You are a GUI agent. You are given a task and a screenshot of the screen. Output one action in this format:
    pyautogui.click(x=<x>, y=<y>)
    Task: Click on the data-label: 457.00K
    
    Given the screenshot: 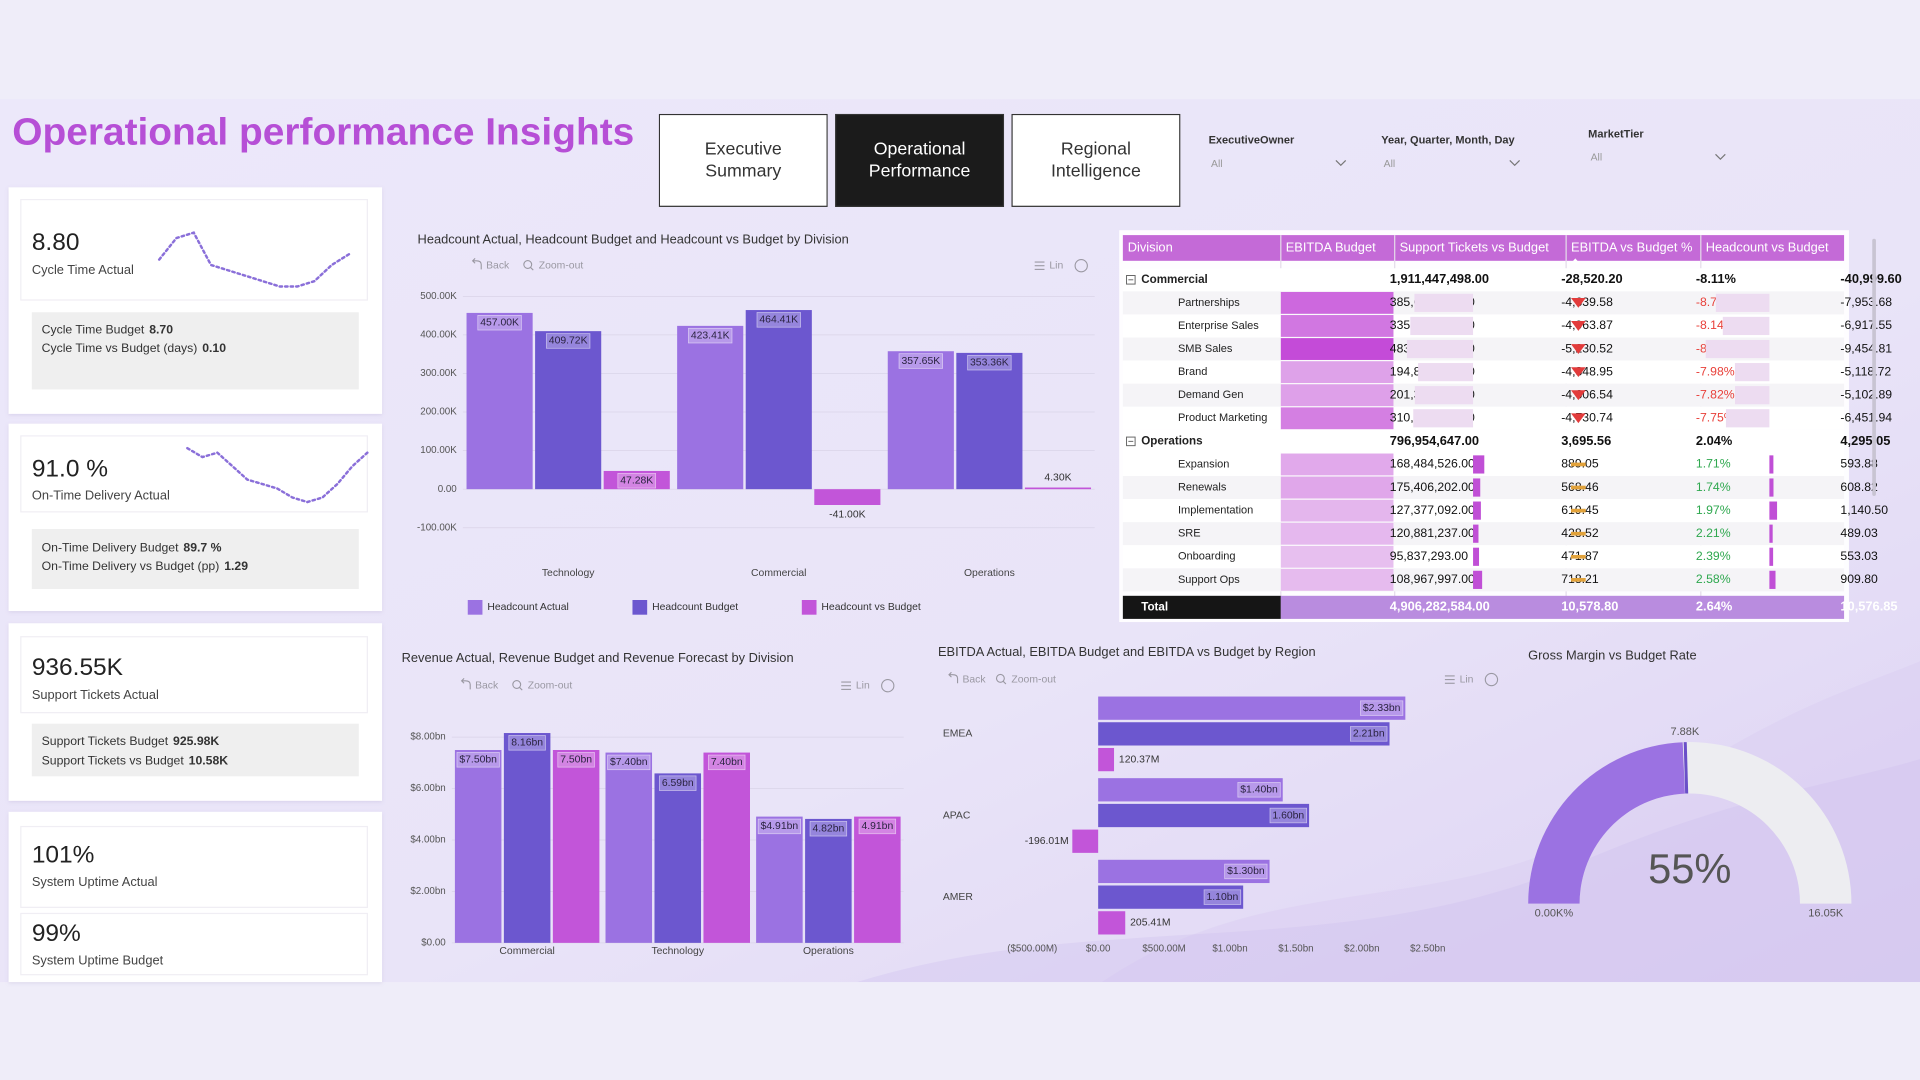 What is the action you would take?
    pyautogui.click(x=499, y=322)
    